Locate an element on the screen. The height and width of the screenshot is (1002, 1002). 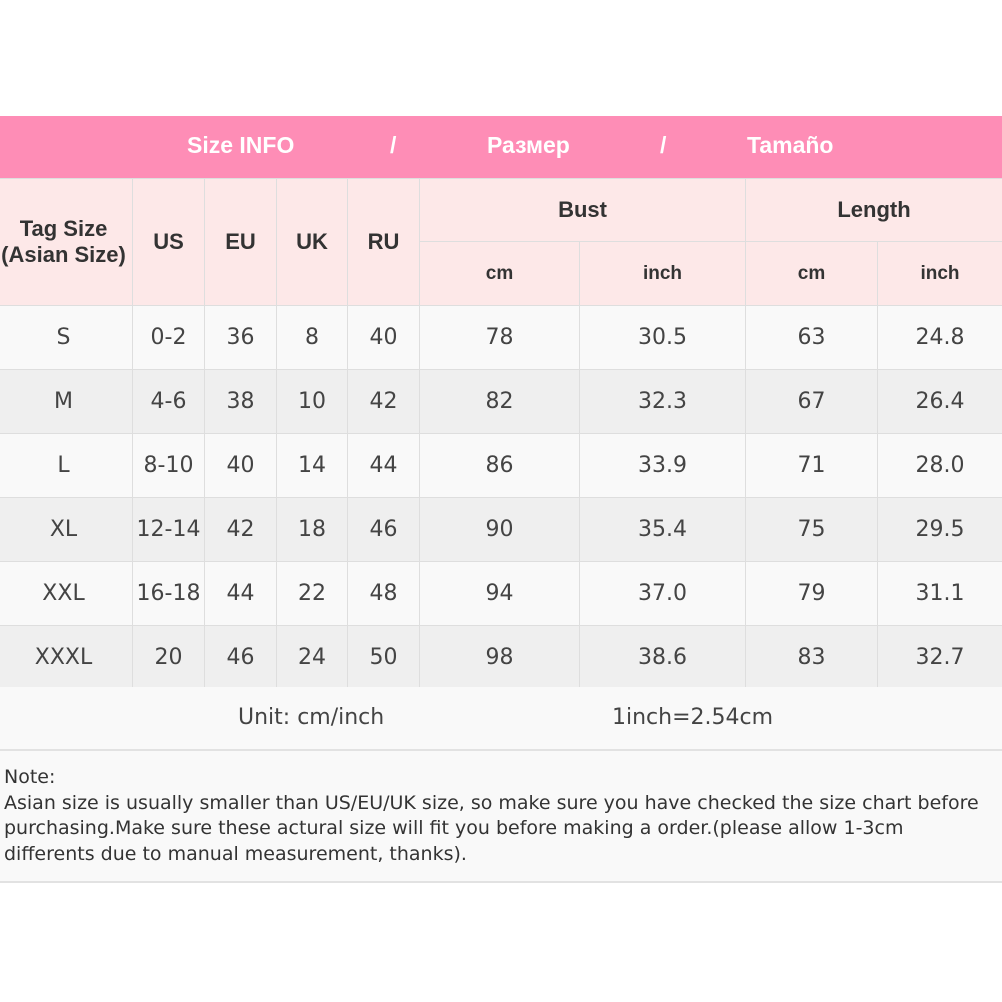
cell-us: 4-6 is located at coordinates (168, 401).